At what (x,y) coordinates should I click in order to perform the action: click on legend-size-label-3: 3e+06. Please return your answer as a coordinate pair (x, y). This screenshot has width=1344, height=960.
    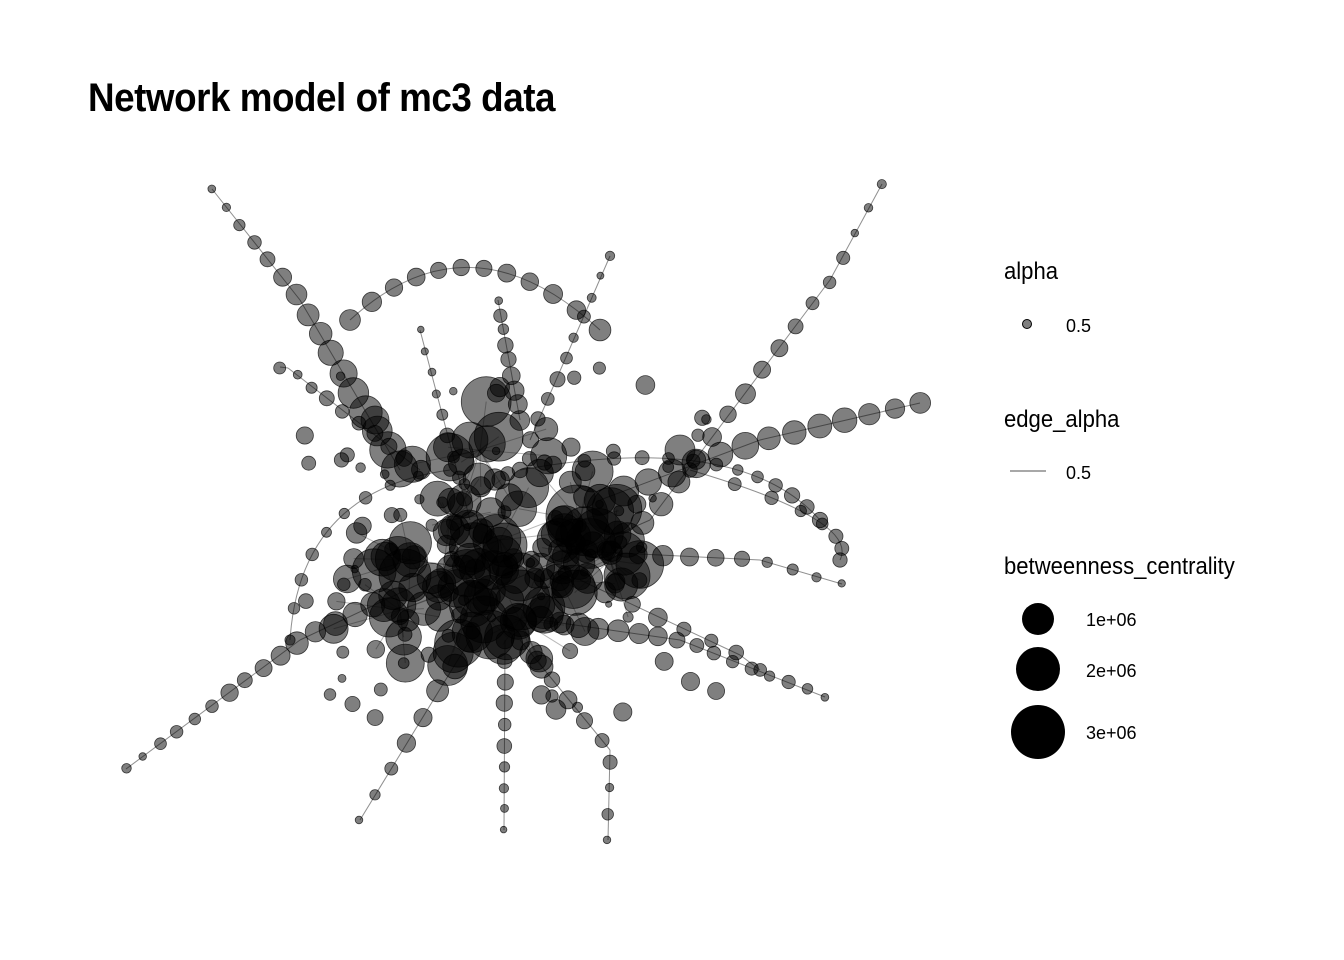
    Looking at the image, I should click on (1111, 733).